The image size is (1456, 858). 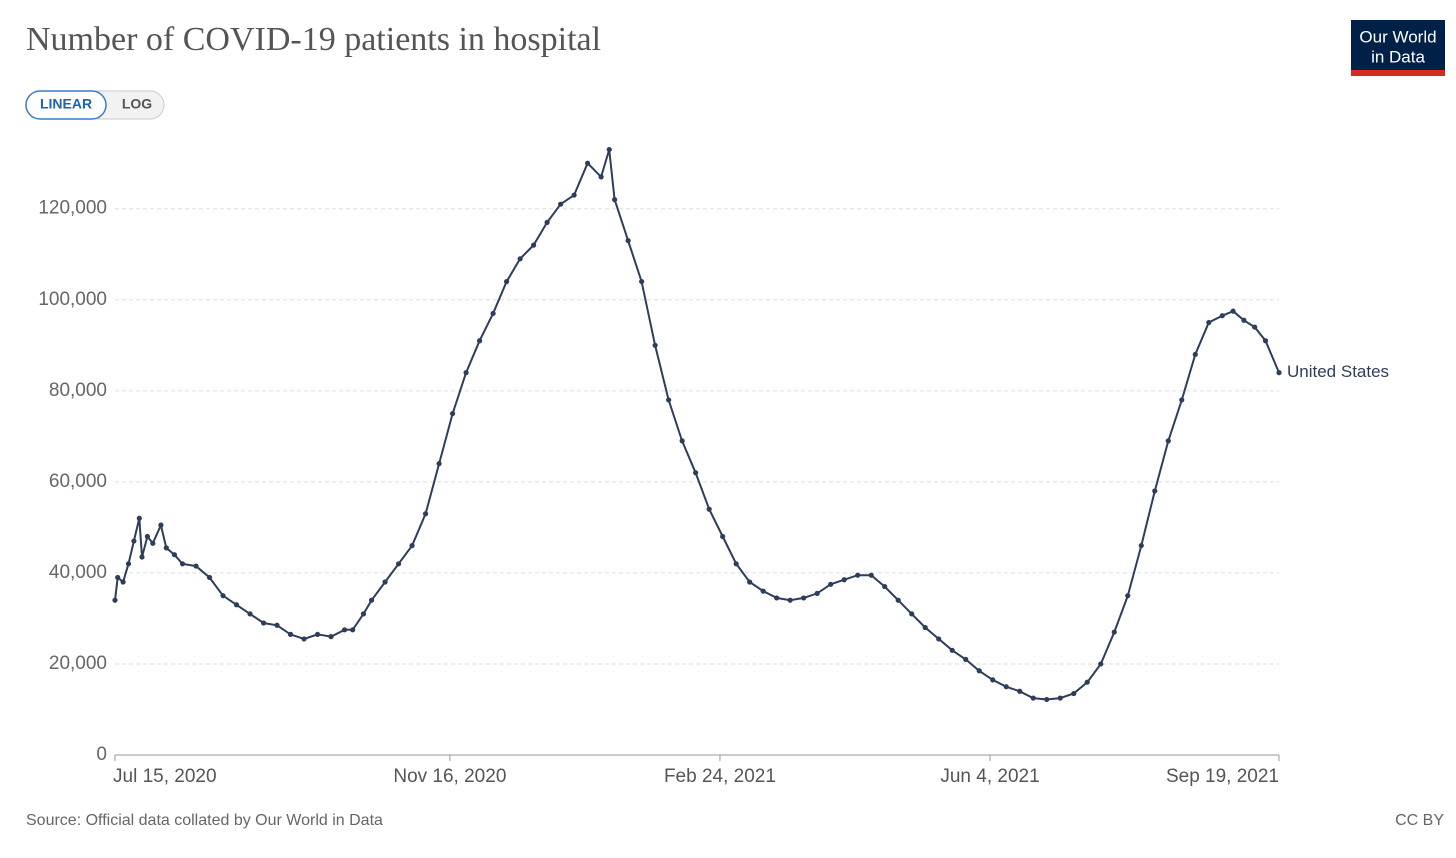 What do you see at coordinates (989, 776) in the screenshot?
I see `x-tick-label: Jun 4, 2021` at bounding box center [989, 776].